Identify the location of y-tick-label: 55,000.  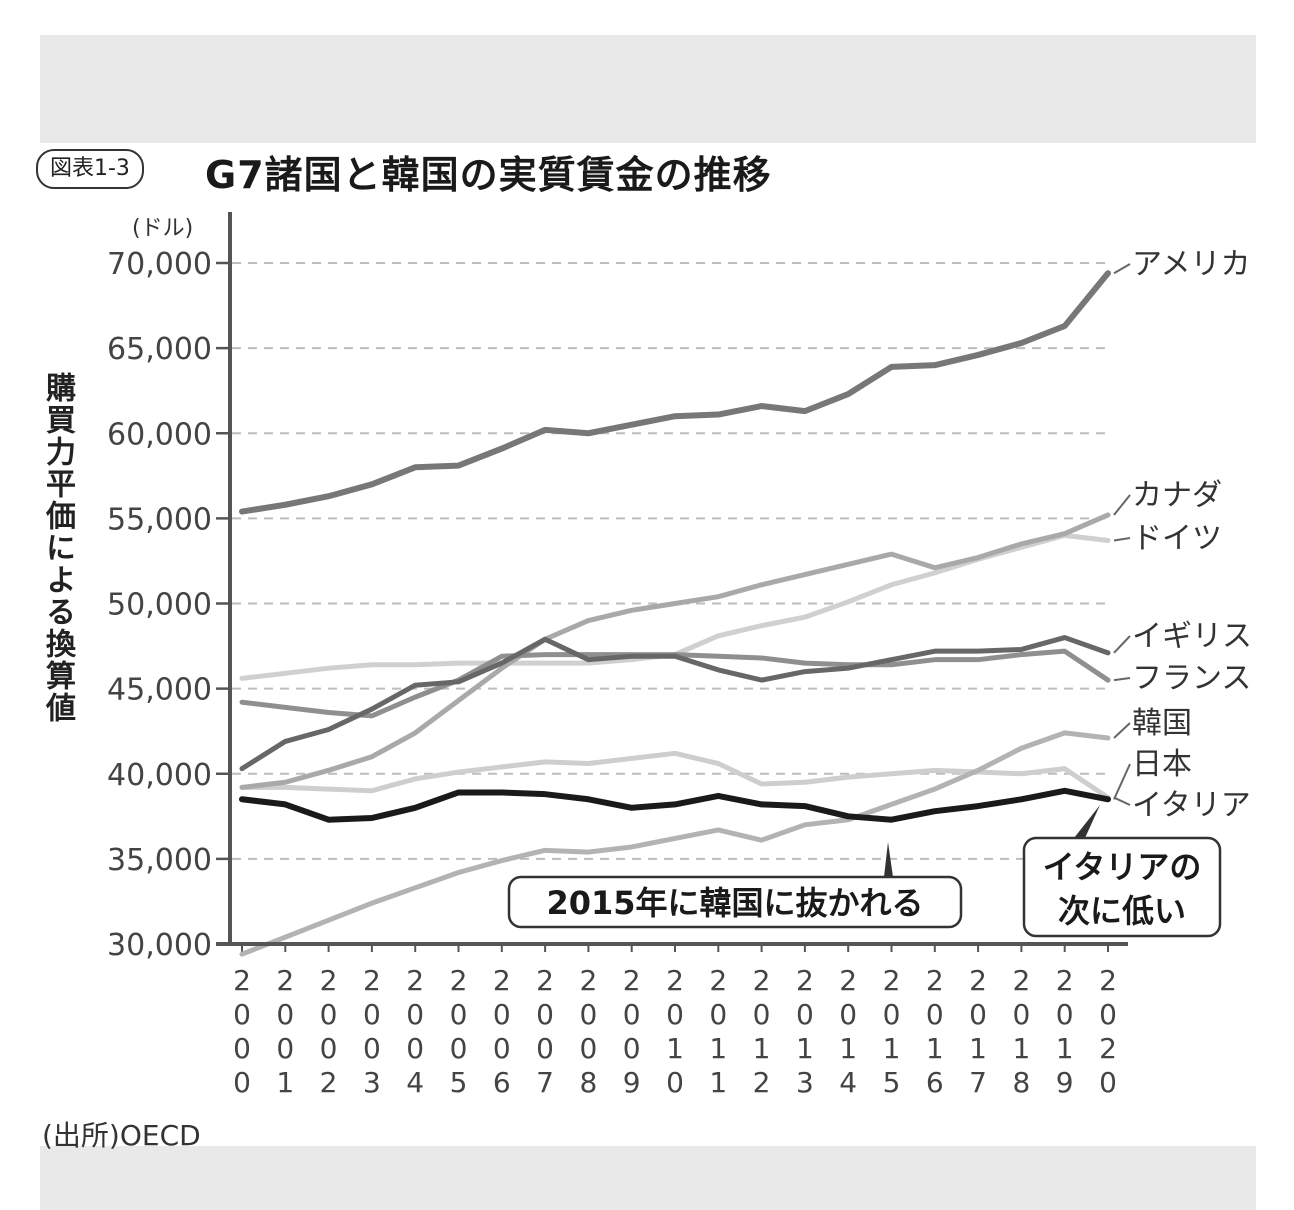
(159, 519).